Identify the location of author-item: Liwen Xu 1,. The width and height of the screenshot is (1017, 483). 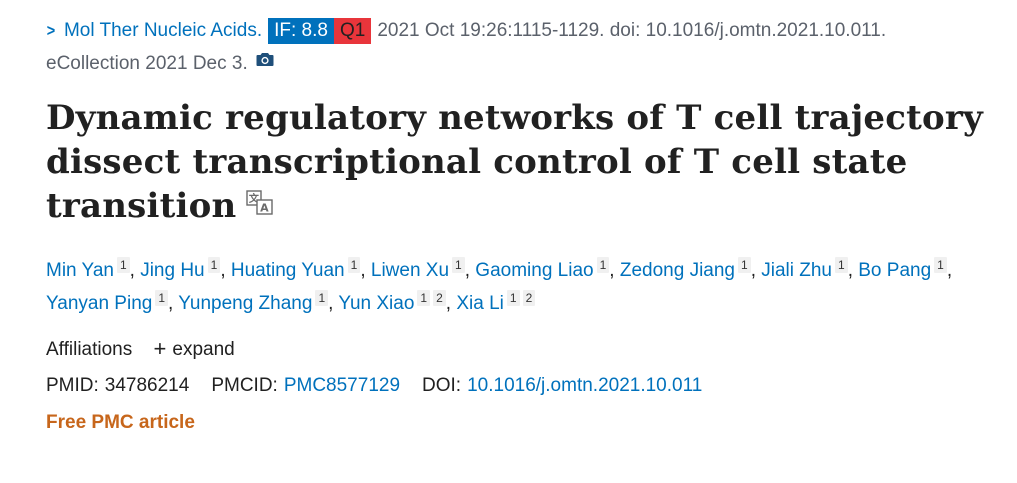
(423, 269).